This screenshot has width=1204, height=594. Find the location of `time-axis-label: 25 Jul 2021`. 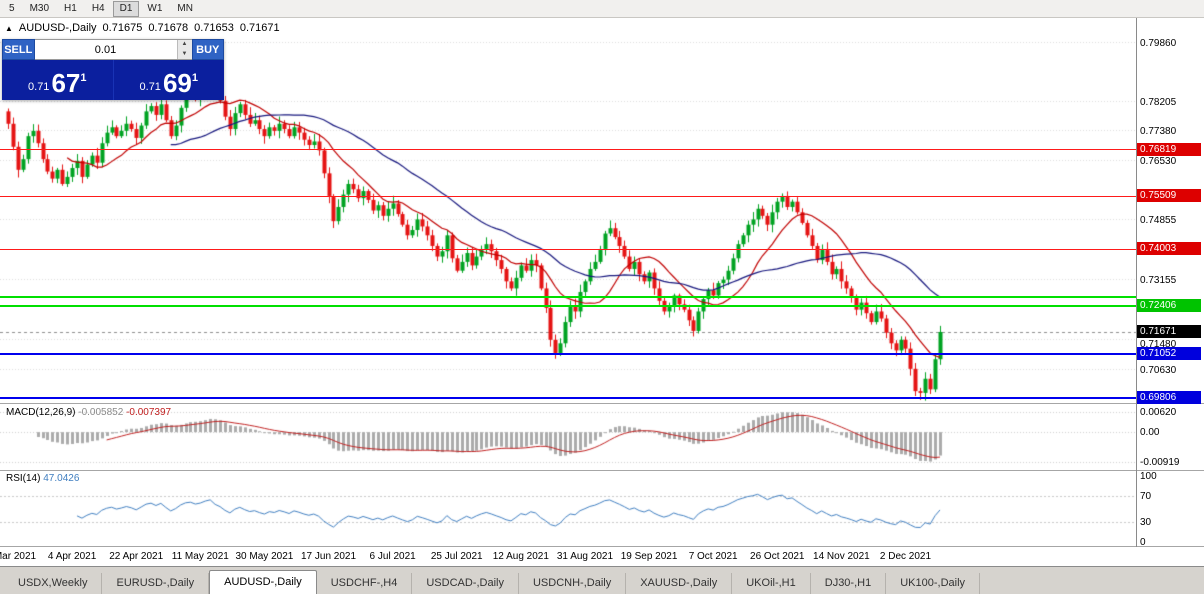

time-axis-label: 25 Jul 2021 is located at coordinates (456, 556).